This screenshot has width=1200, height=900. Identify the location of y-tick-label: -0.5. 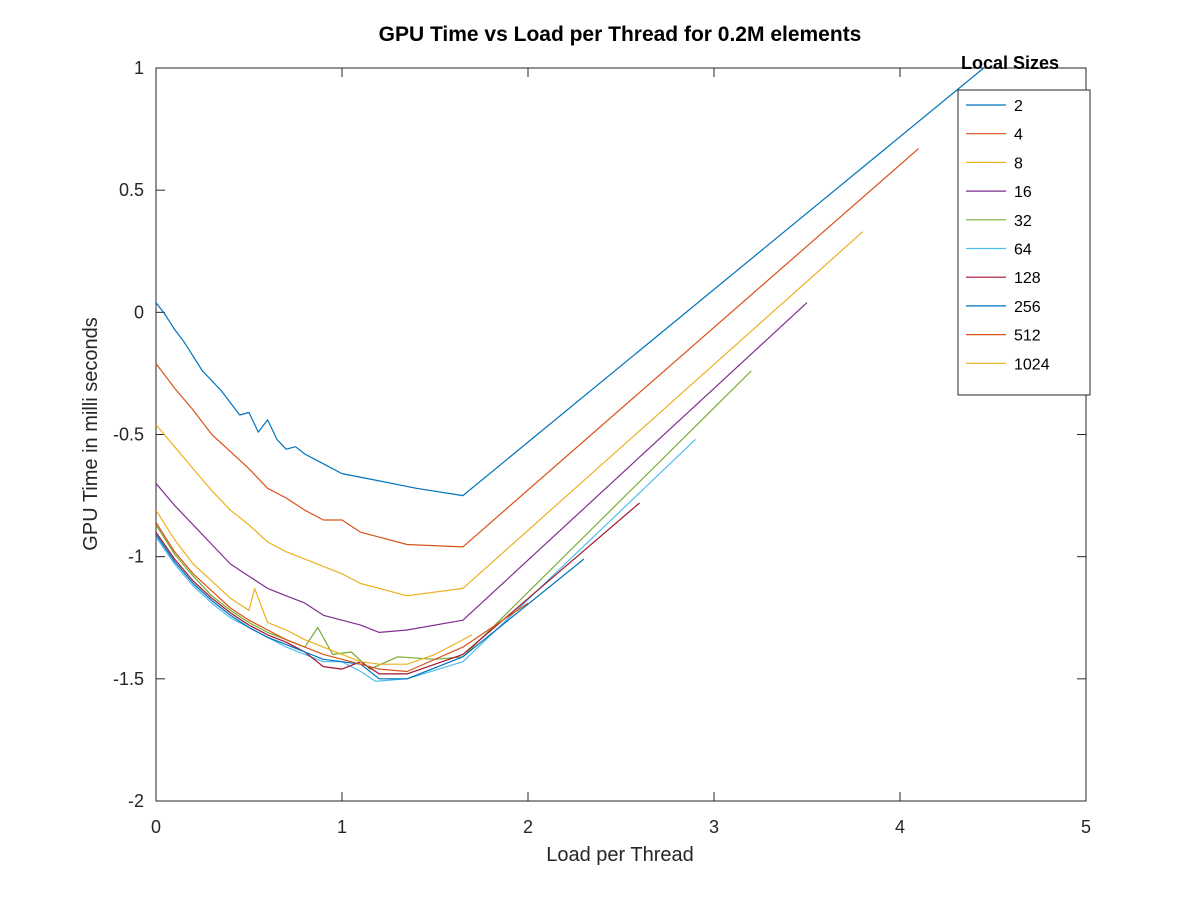
(128, 435).